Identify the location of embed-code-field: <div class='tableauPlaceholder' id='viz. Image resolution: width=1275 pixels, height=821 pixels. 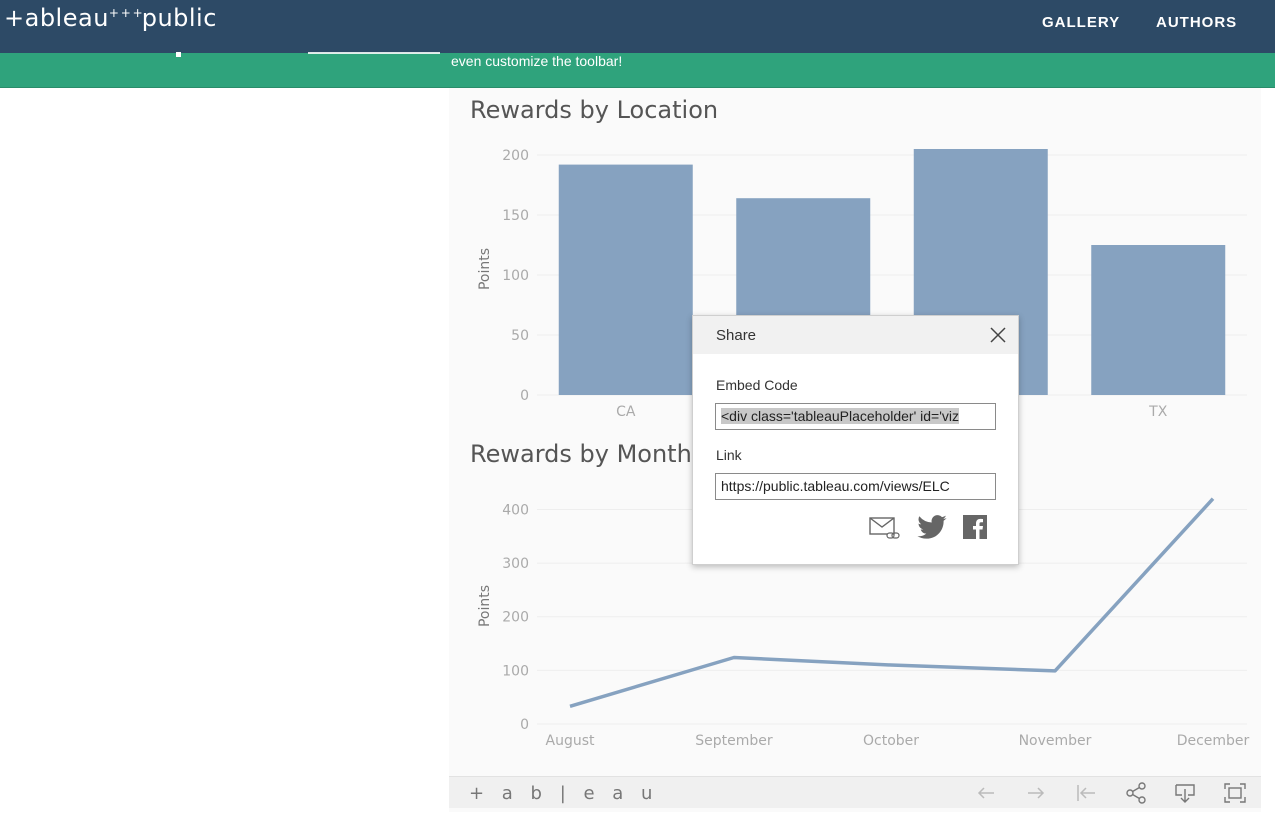
(855, 416).